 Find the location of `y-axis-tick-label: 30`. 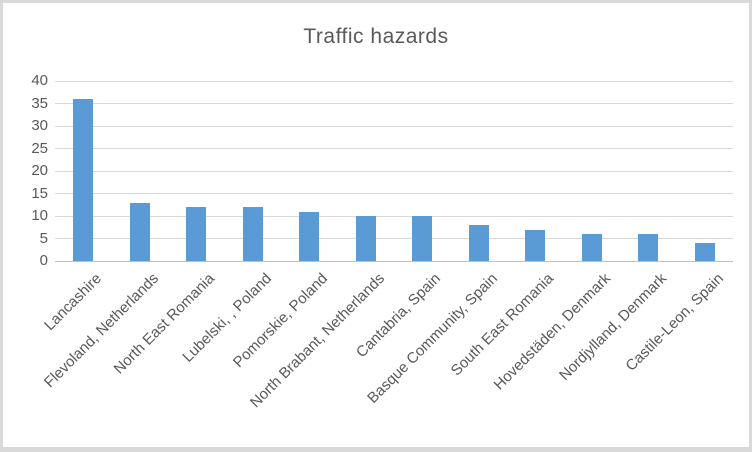

y-axis-tick-label: 30 is located at coordinates (39, 125).